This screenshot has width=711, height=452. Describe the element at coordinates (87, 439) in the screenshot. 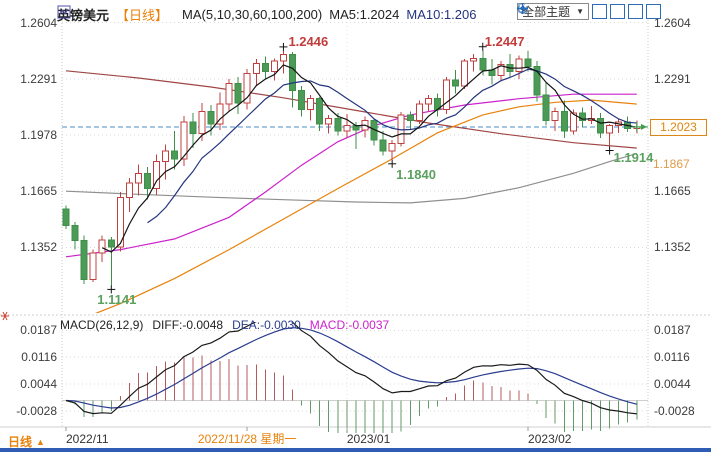

I see `x-axis-label: 2022/11` at that location.